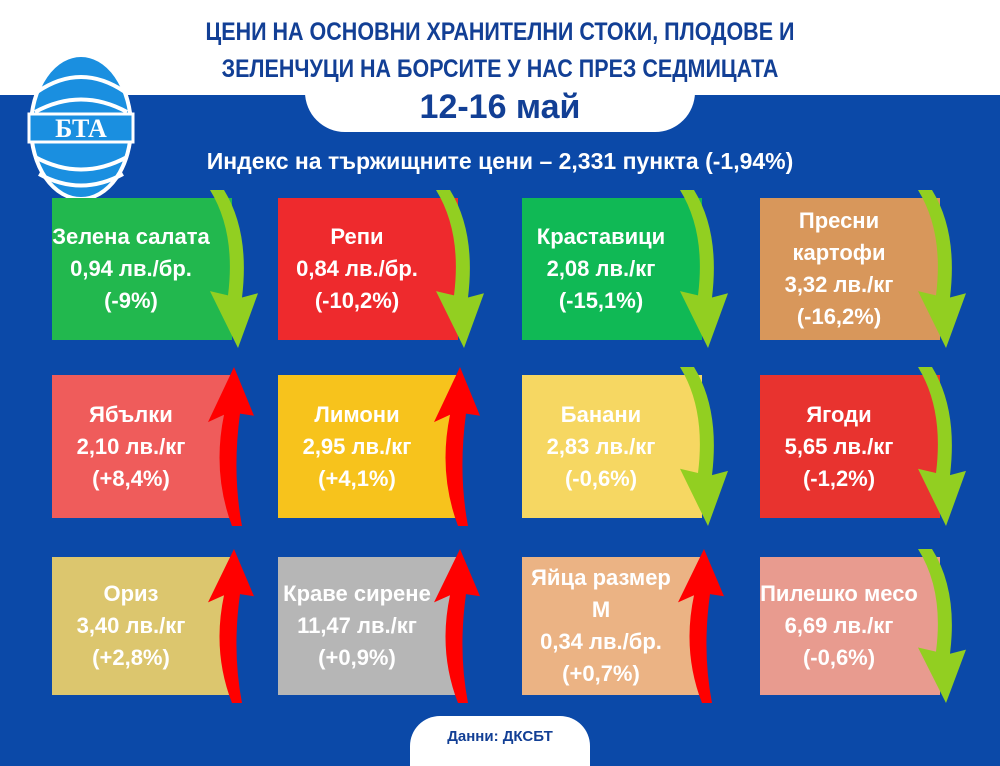 This screenshot has height=766, width=1000. I want to click on card-price: 0,34 лв./бр., so click(601, 641).